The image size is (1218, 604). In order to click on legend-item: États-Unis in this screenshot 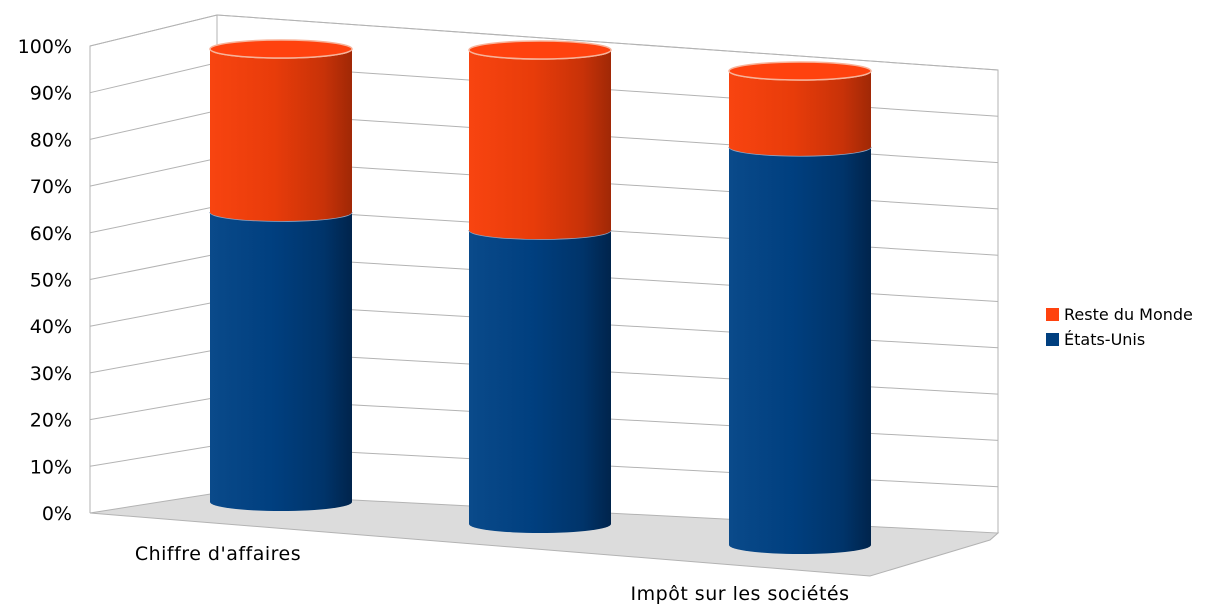, I will do `click(1095, 339)`.